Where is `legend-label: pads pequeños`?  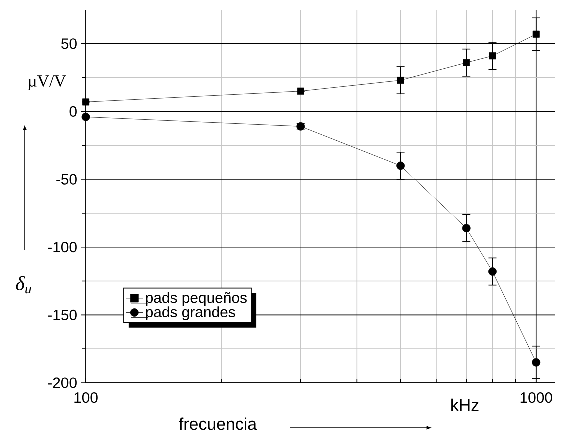
legend-label: pads pequeños is located at coordinates (196, 299).